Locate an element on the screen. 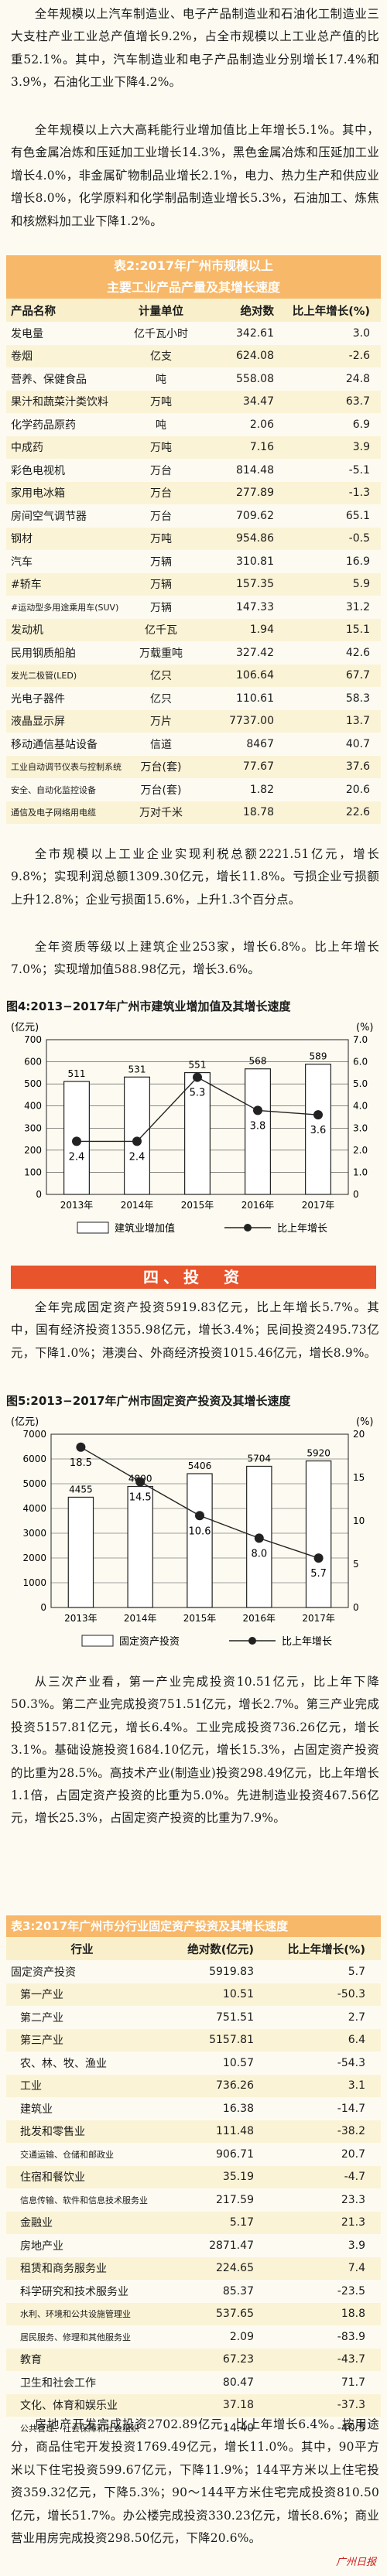 This screenshot has width=387, height=2576. table-cell: 34.47 is located at coordinates (258, 401).